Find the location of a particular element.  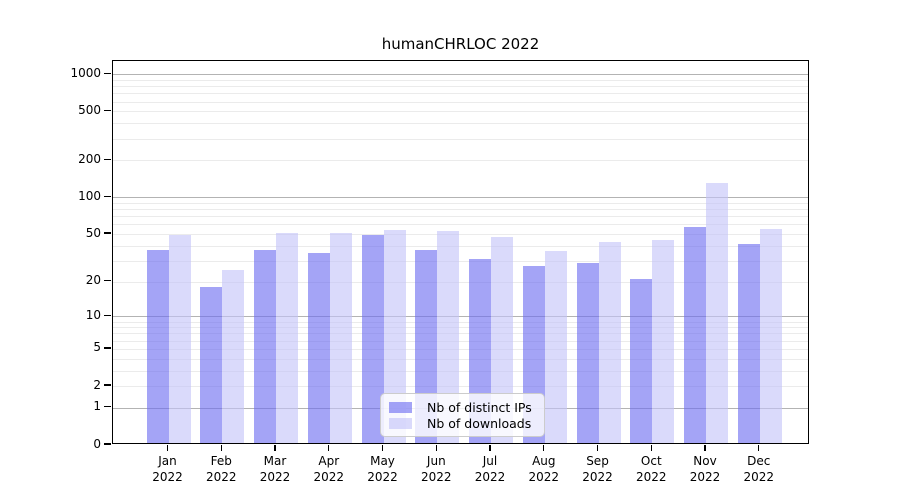

x-tick-may is located at coordinates (382, 448).